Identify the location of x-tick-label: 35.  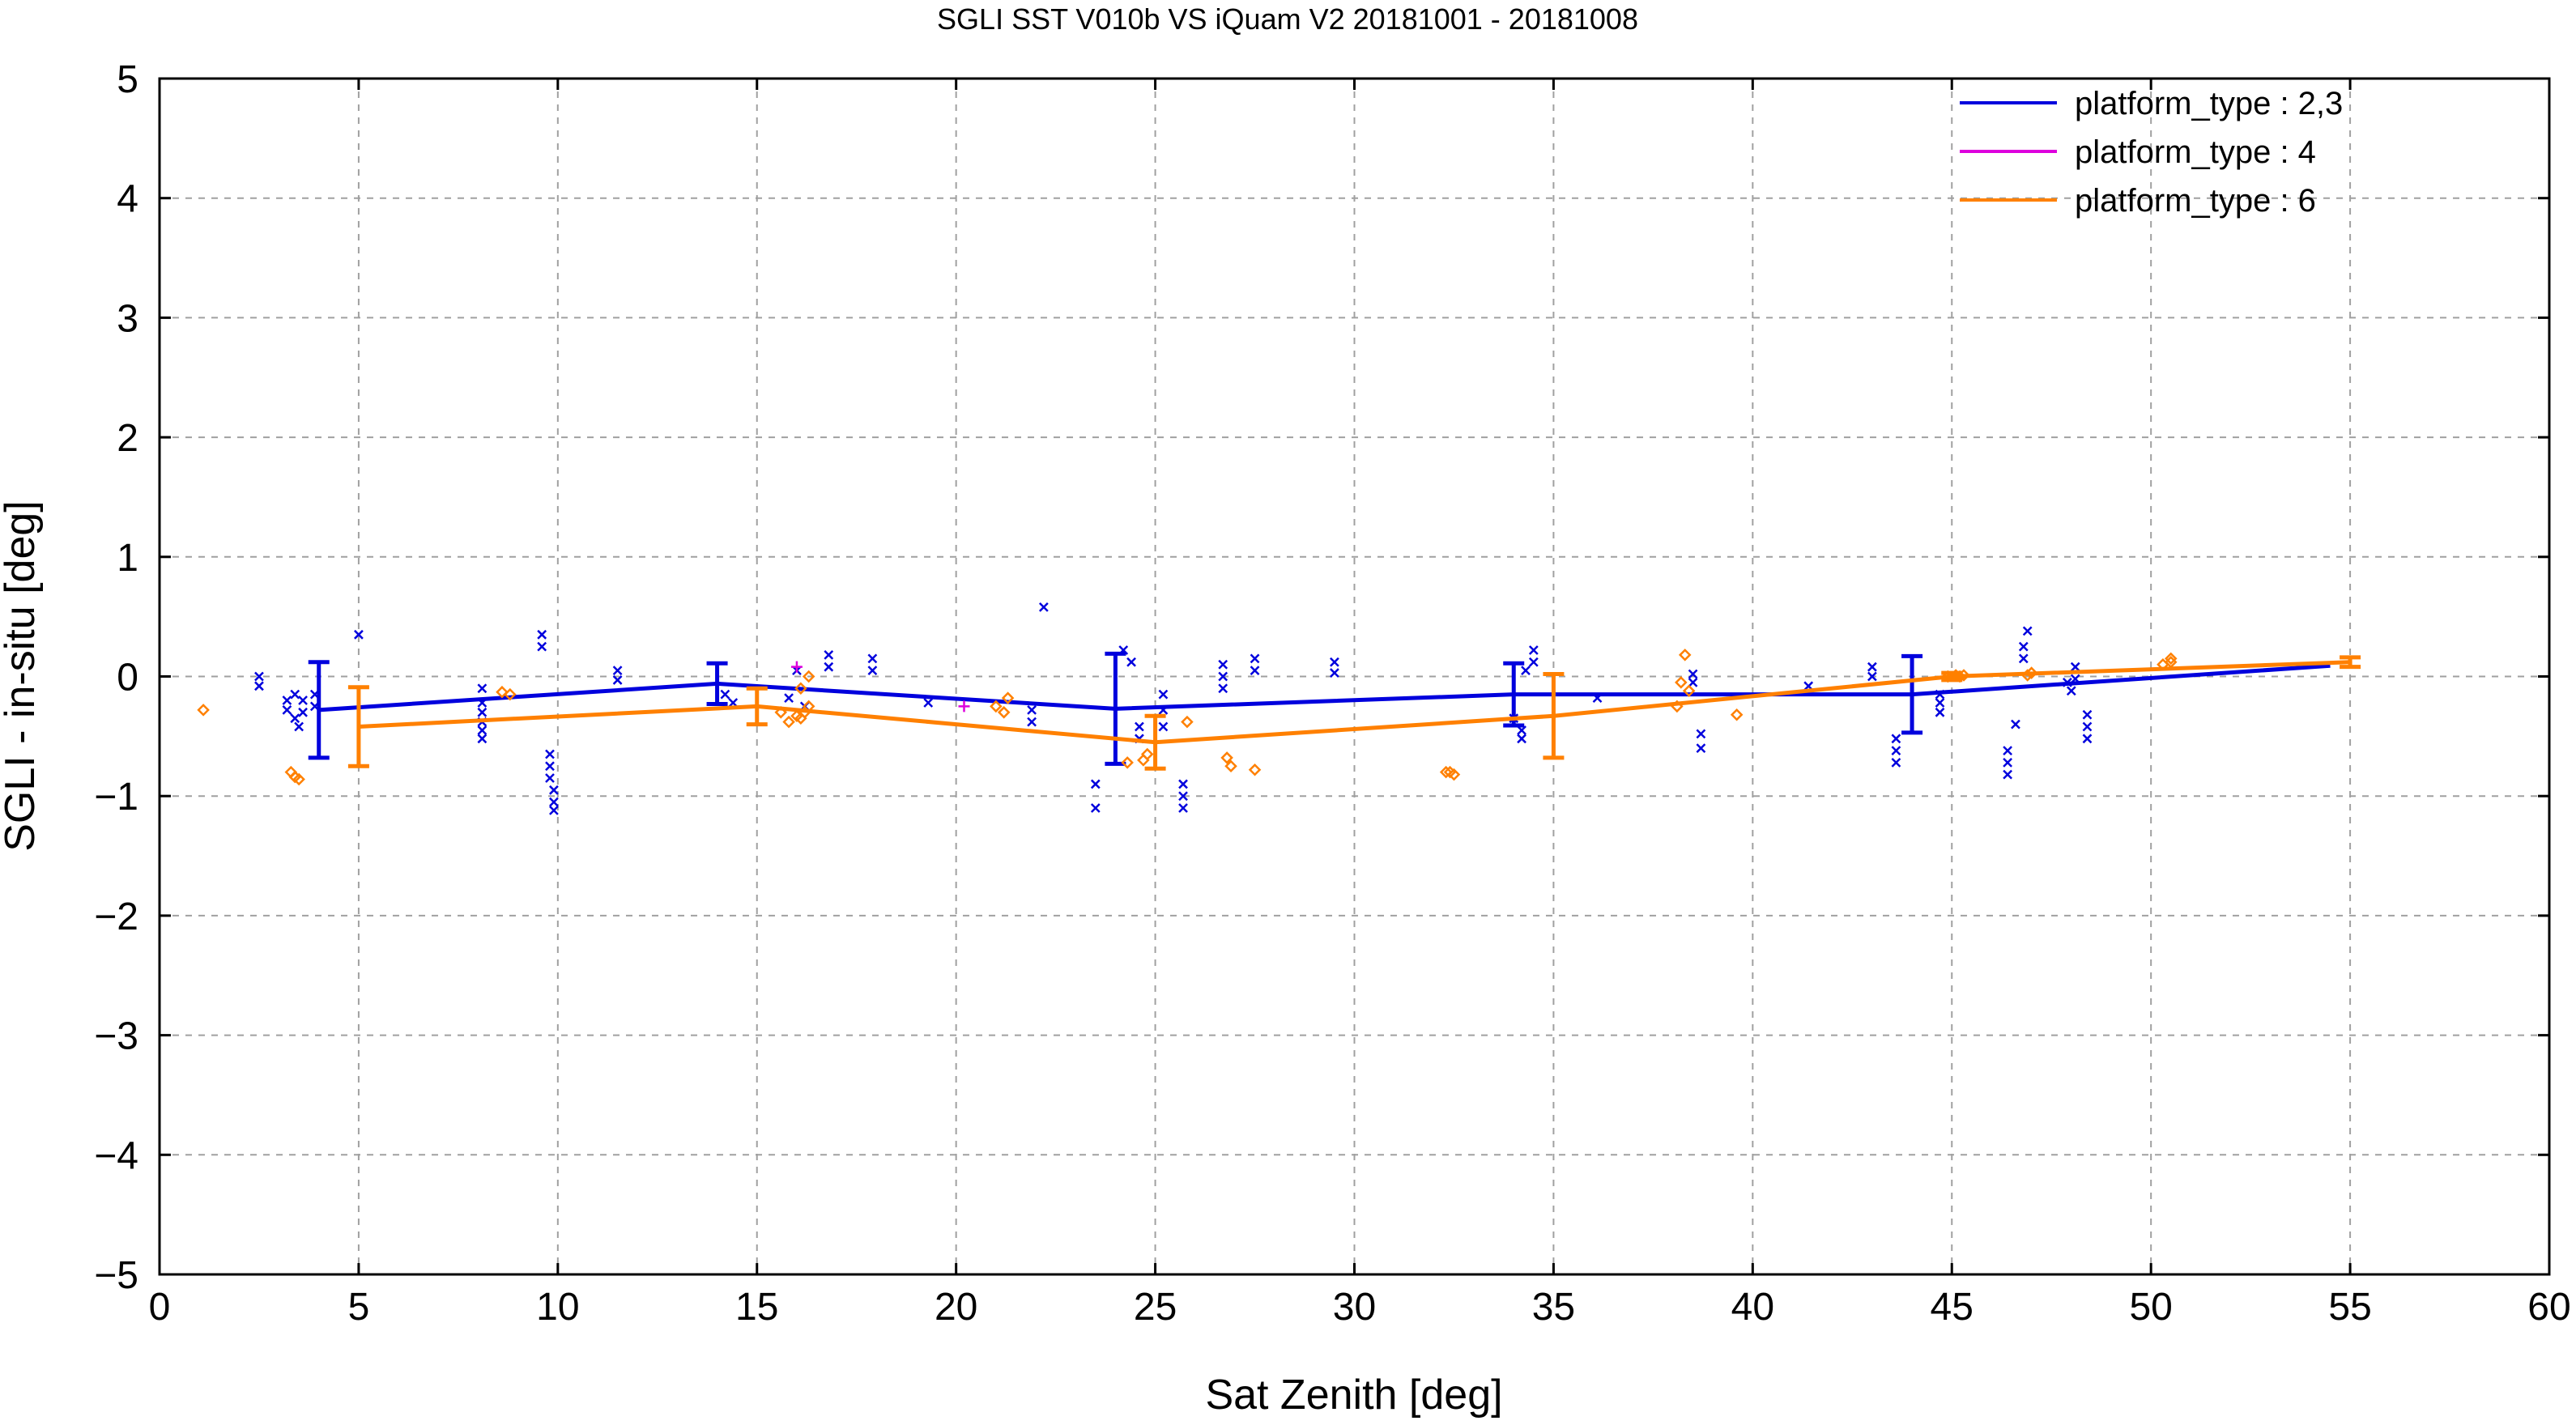
(1553, 1308).